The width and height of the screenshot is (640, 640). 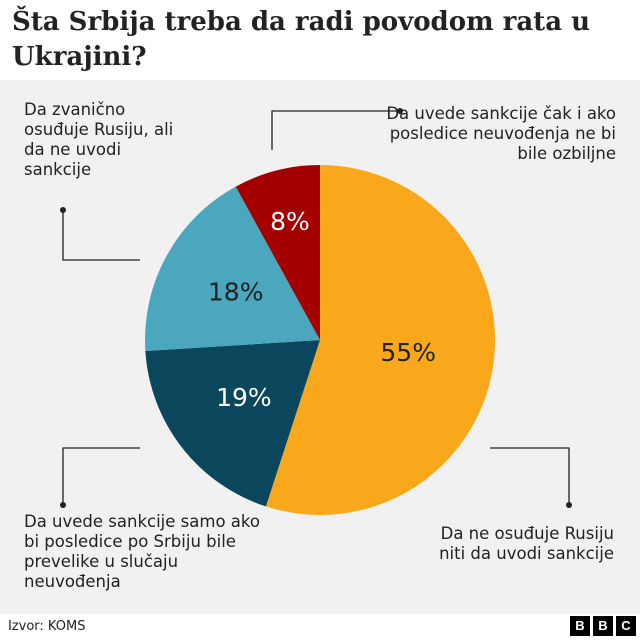 I want to click on leader-dot-br, so click(x=569, y=505).